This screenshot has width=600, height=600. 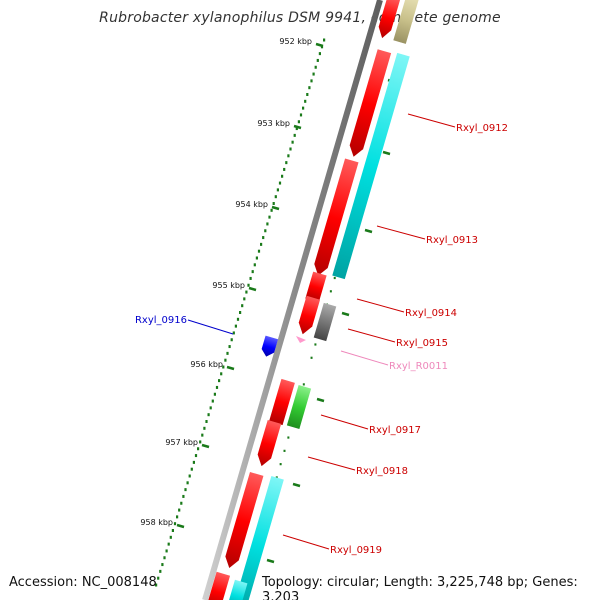 I want to click on gene-label-rxyl-0913: Rxyl_0913, so click(x=452, y=240).